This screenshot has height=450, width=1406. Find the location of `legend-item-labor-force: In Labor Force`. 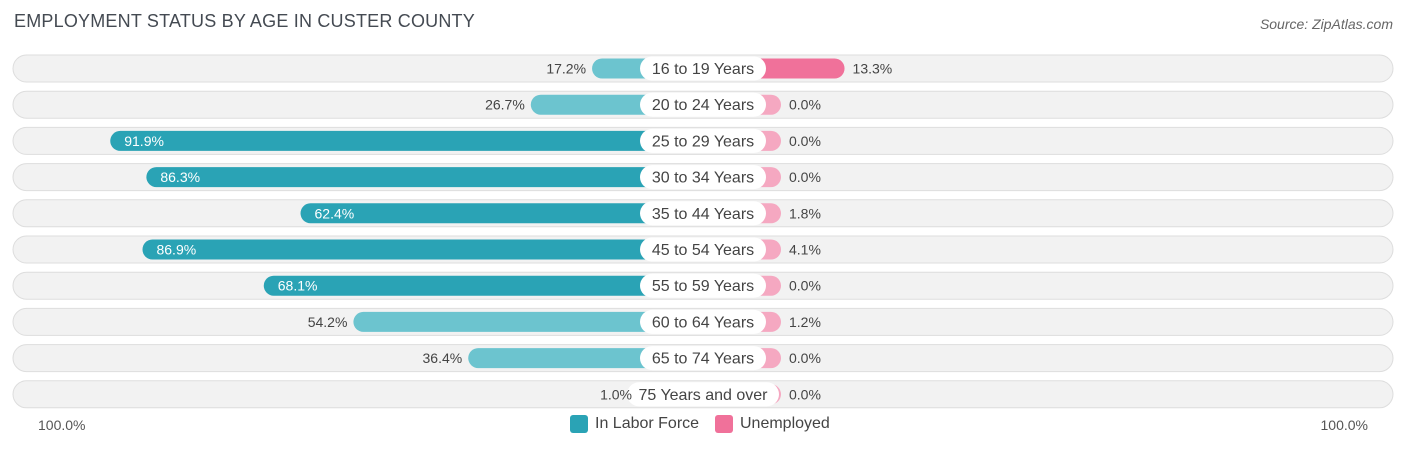

legend-item-labor-force: In Labor Force is located at coordinates (634, 424).